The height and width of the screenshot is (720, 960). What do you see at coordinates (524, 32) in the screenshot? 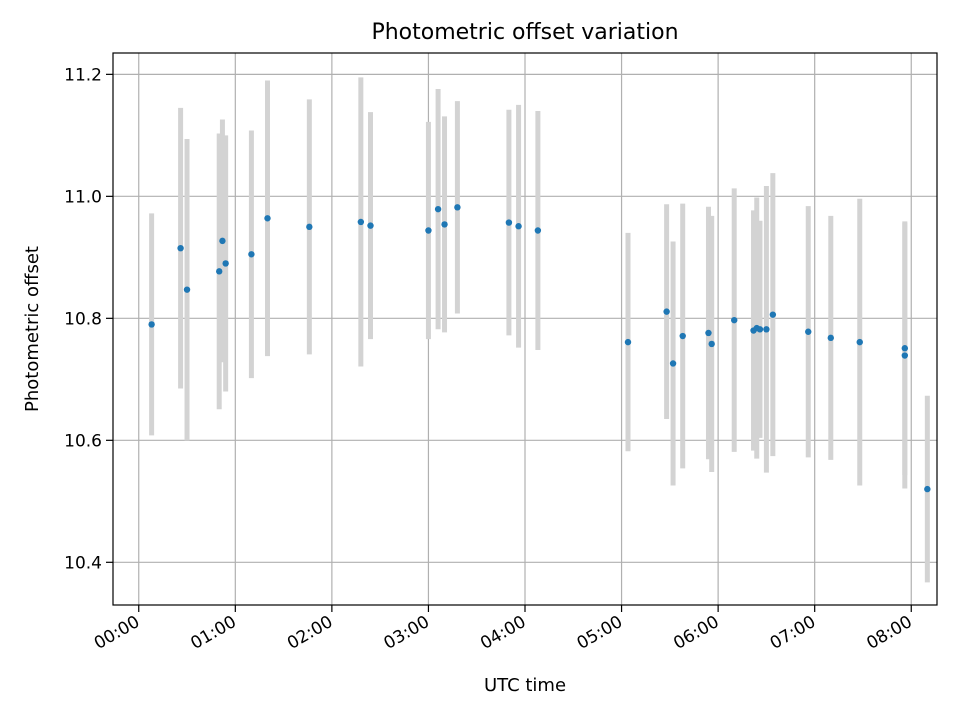
I see `chart-title: Photometric offset variation` at bounding box center [524, 32].